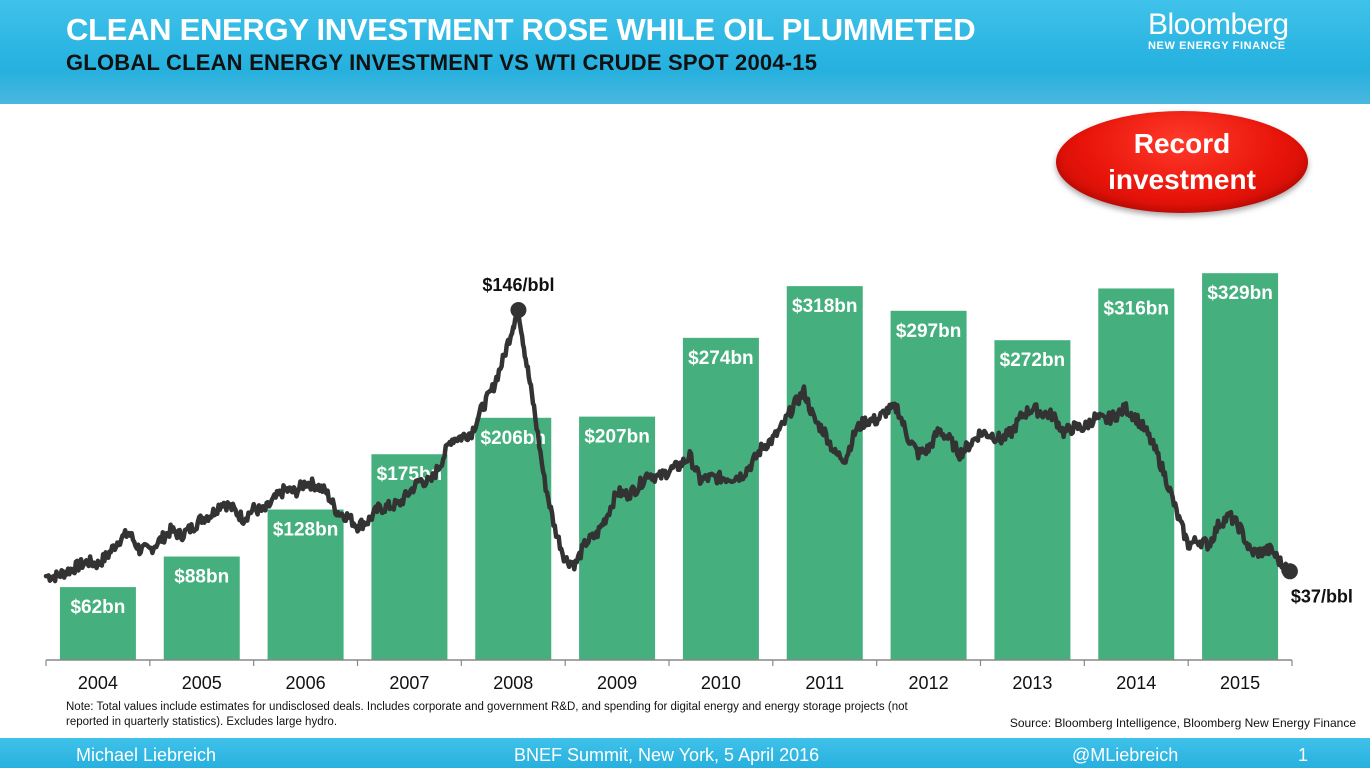 Image resolution: width=1370 pixels, height=768 pixels. What do you see at coordinates (1240, 466) in the screenshot?
I see `bar-2015` at bounding box center [1240, 466].